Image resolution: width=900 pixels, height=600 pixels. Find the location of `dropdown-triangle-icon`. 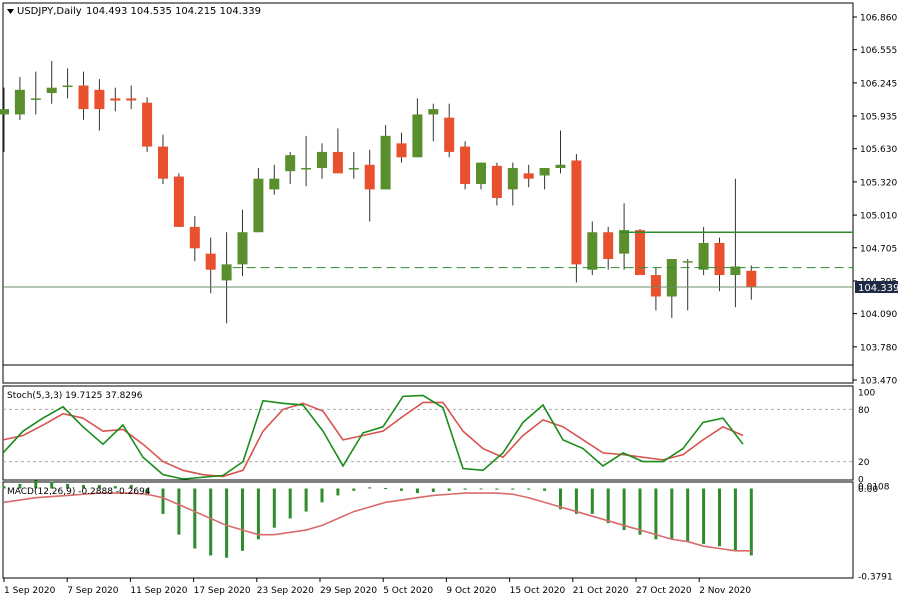

dropdown-triangle-icon is located at coordinates (10, 11).